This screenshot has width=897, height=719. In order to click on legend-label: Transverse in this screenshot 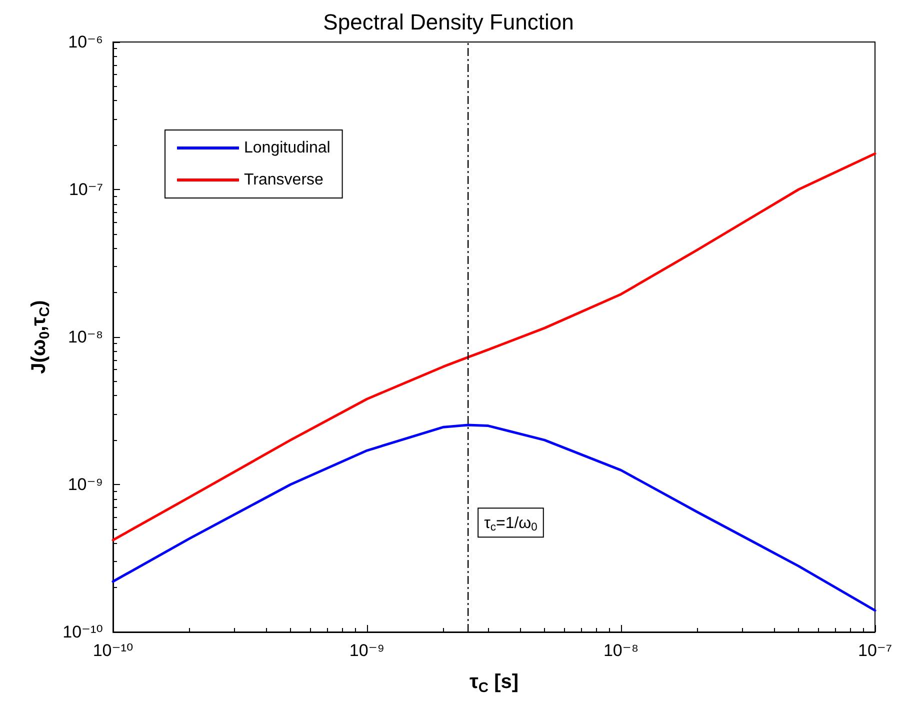, I will do `click(284, 180)`.